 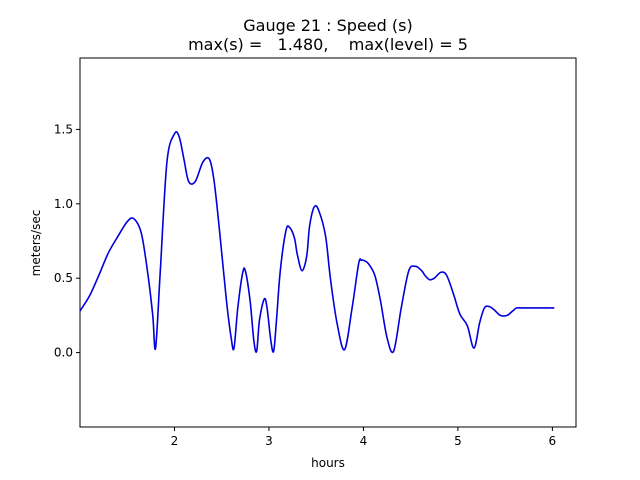 What do you see at coordinates (63, 204) in the screenshot?
I see `y-tick-label: 1.0` at bounding box center [63, 204].